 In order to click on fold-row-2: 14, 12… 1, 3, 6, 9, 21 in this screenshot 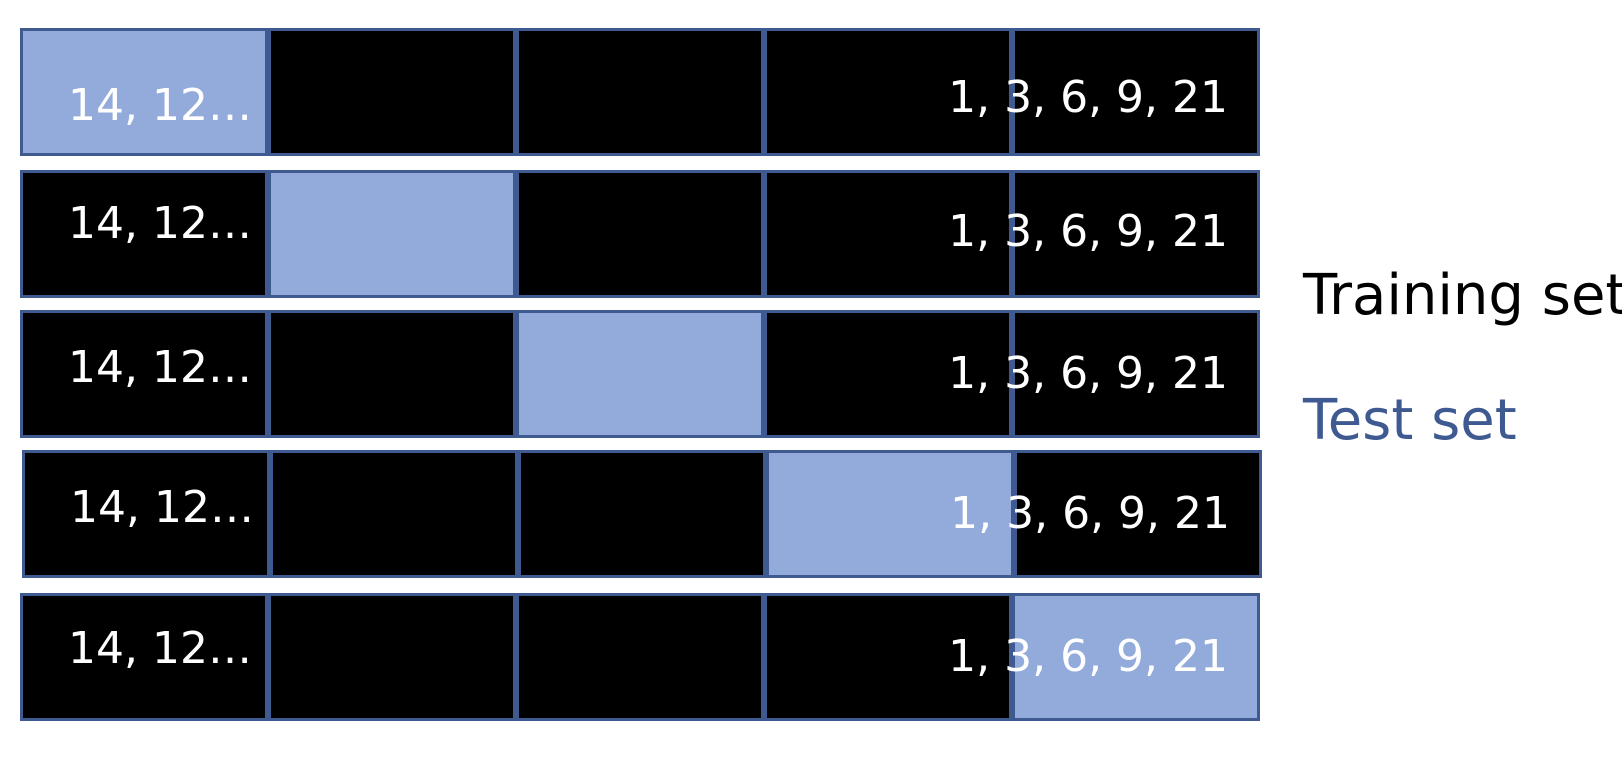, I will do `click(640, 234)`.